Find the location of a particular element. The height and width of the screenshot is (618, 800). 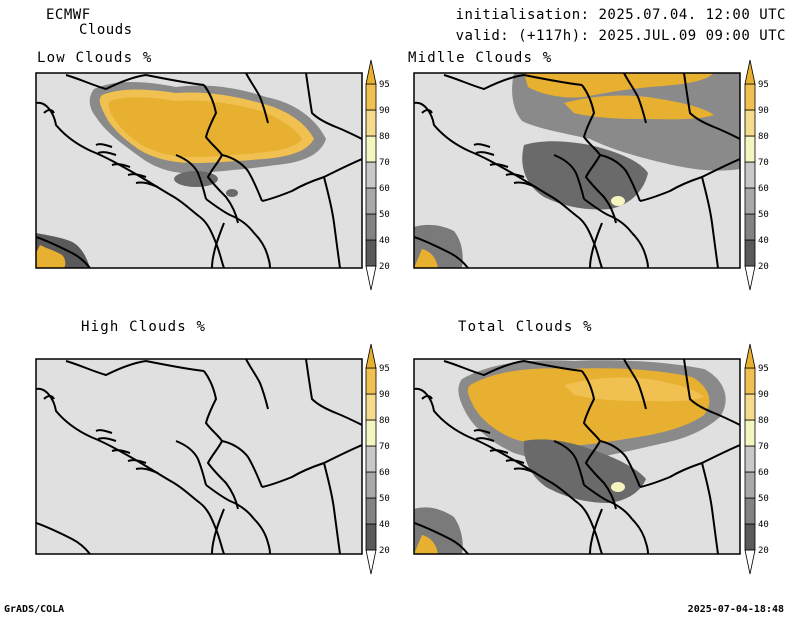

colorbar-top: 20 40 50 60 70 80 90 95 is located at coordinates (756, 175).